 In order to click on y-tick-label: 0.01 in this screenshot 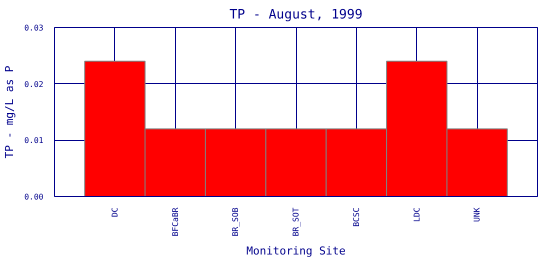, I will do `click(34, 141)`.